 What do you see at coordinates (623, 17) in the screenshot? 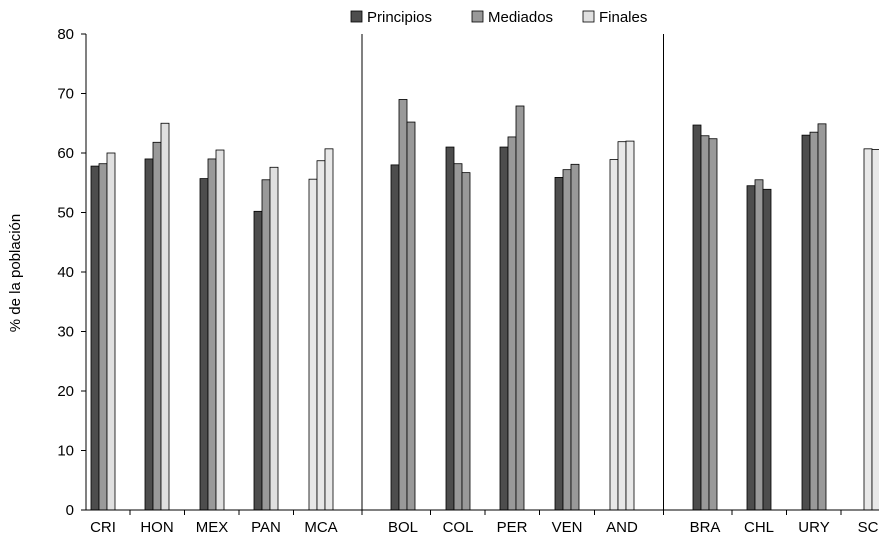
I see `legend-label: Finales` at bounding box center [623, 17].